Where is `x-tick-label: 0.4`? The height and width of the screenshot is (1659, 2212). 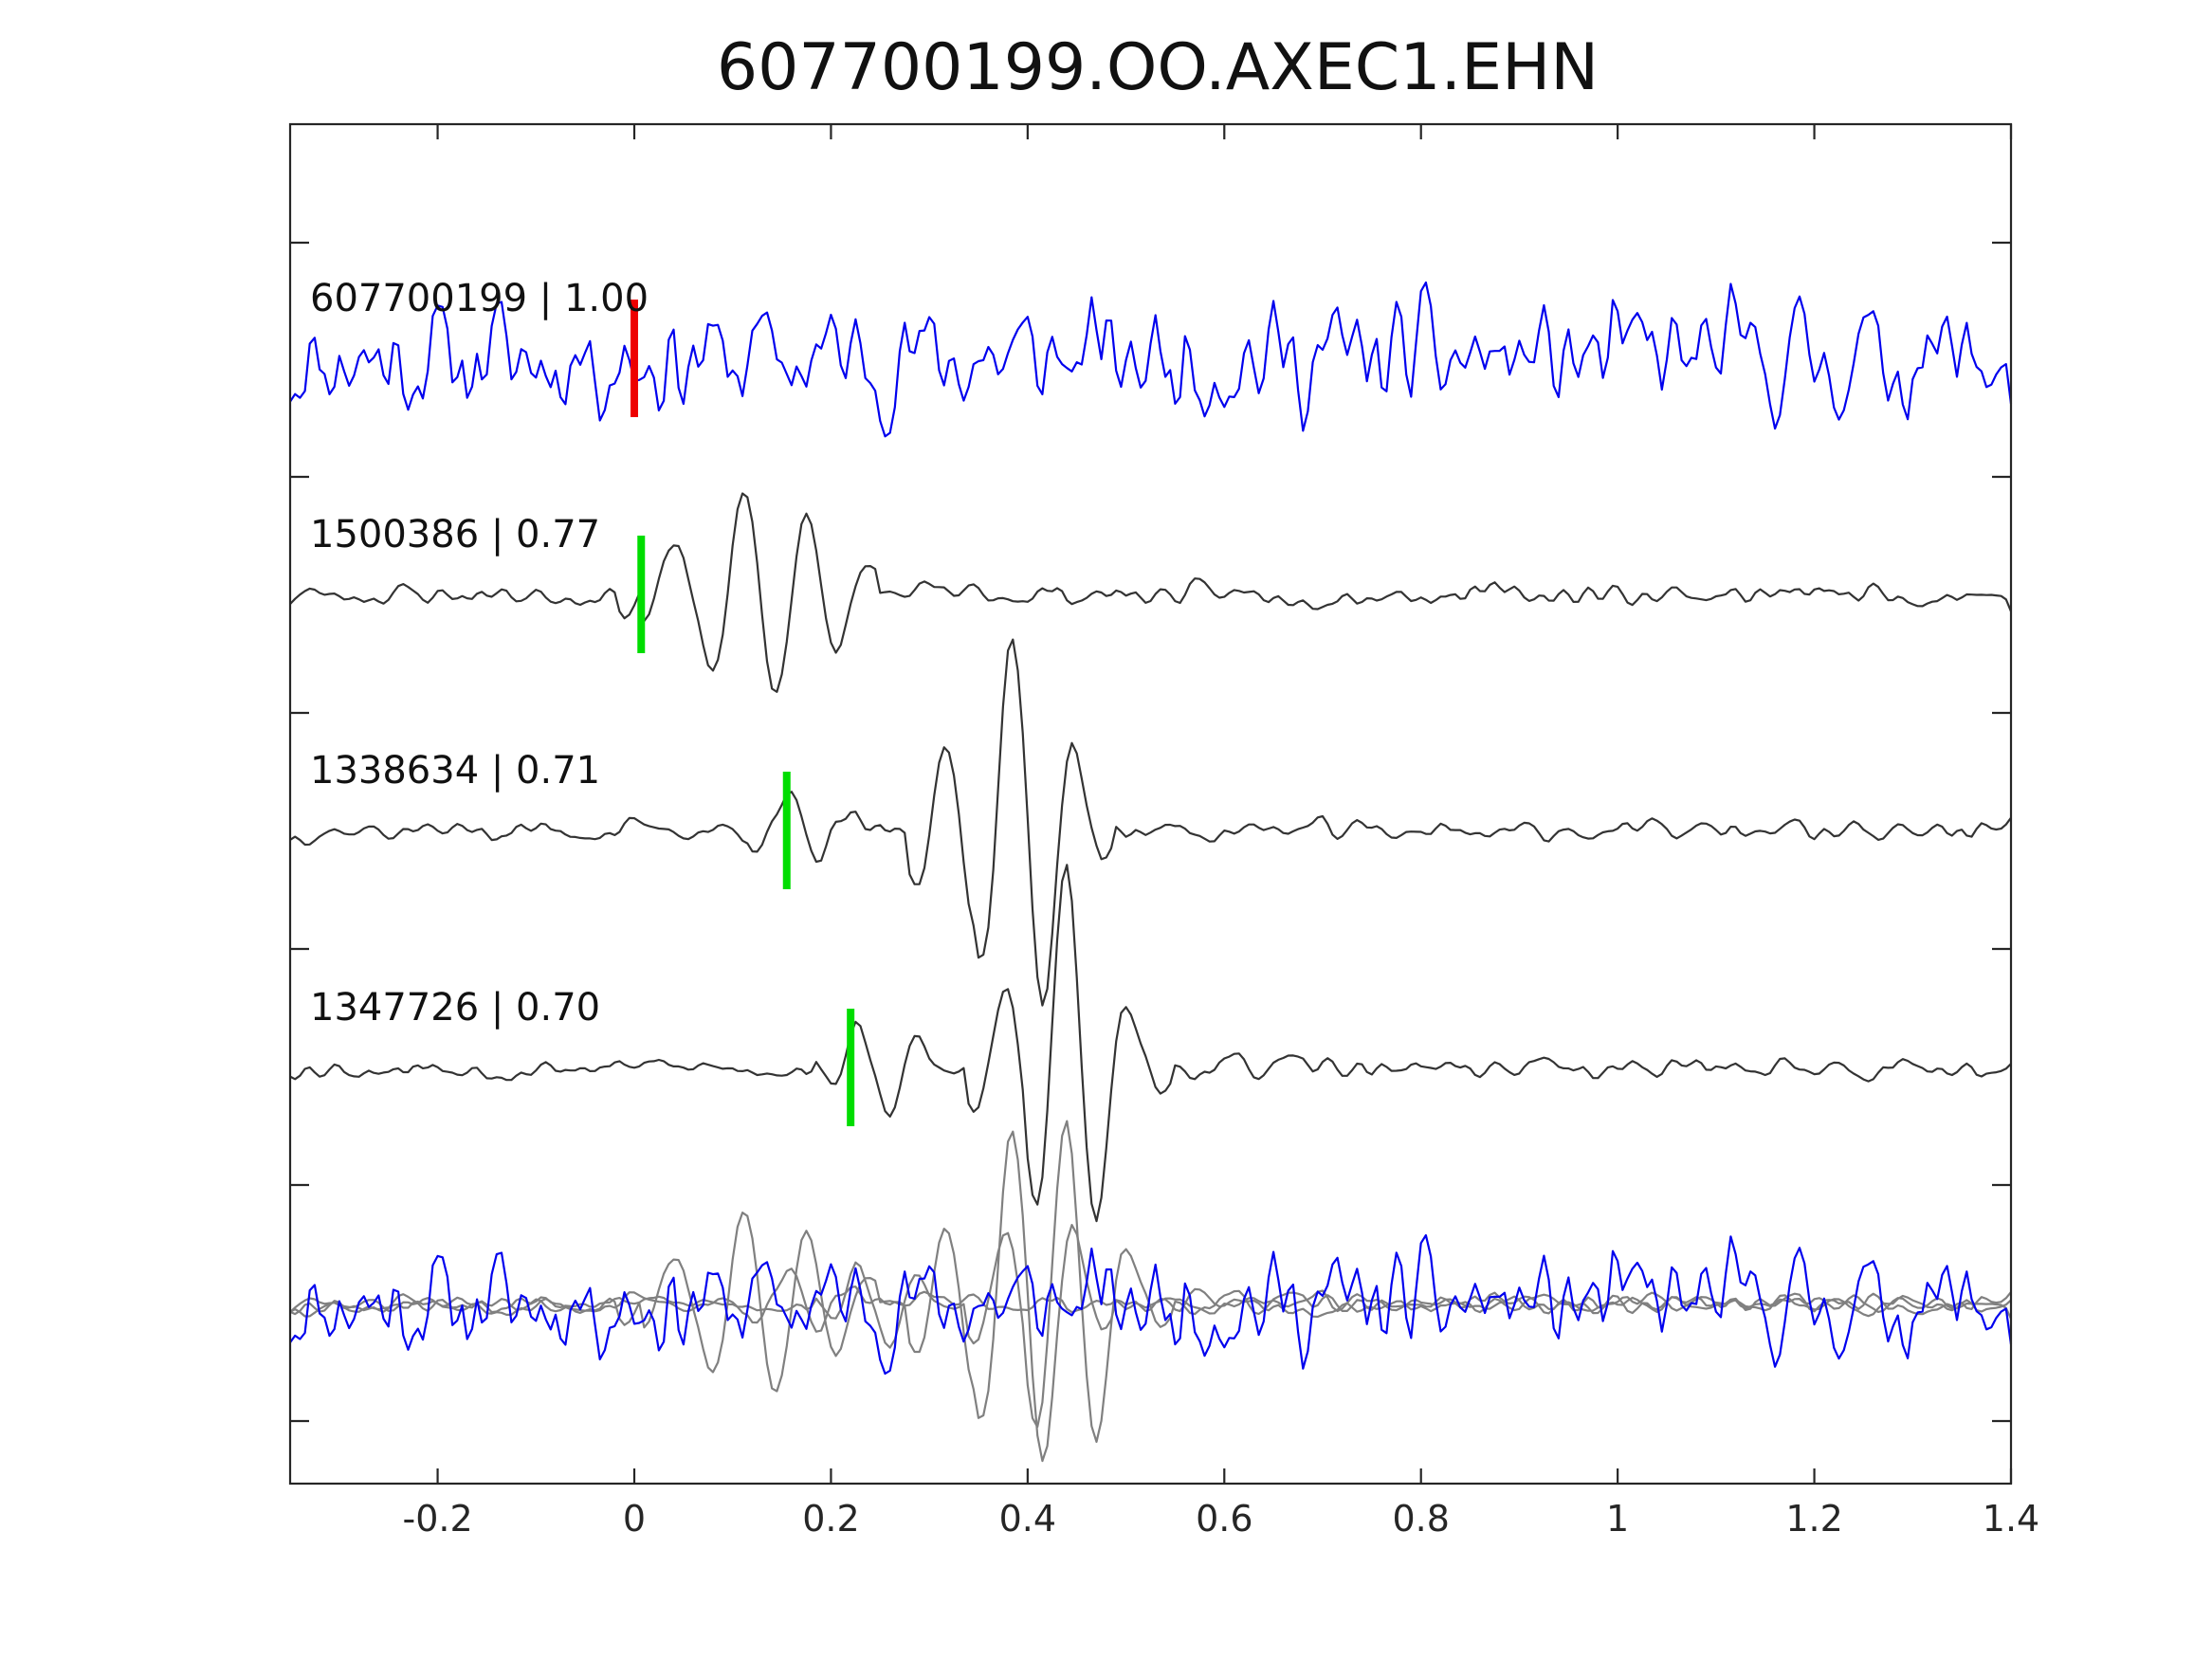
x-tick-label: 0.4 is located at coordinates (1027, 1519).